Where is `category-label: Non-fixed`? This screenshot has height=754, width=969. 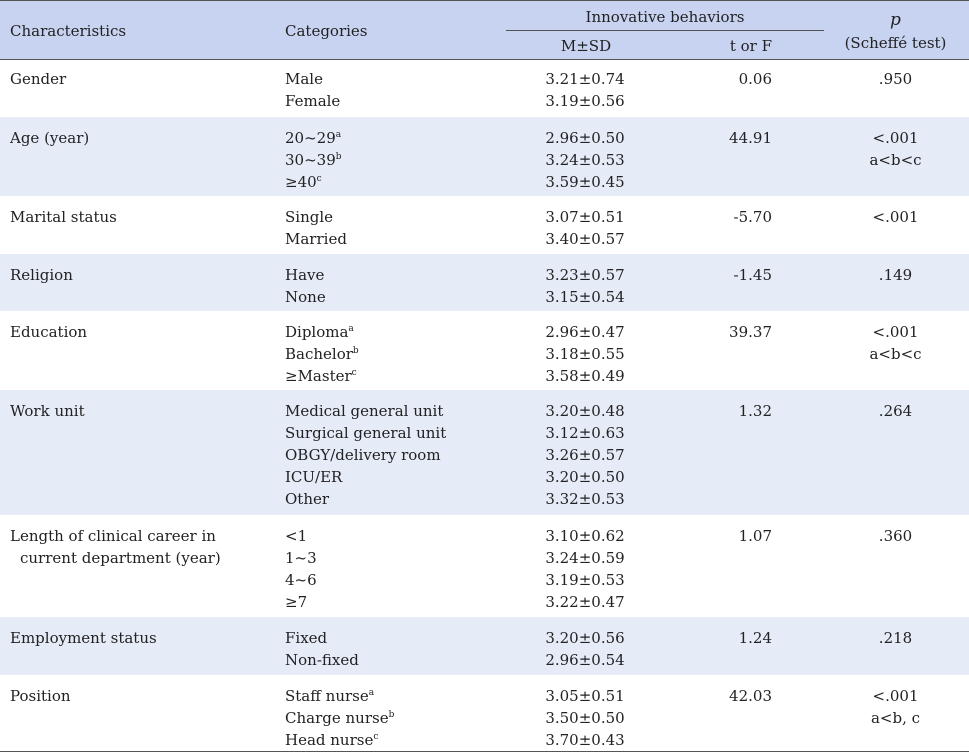
category-label: Non-fixed is located at coordinates (322, 660).